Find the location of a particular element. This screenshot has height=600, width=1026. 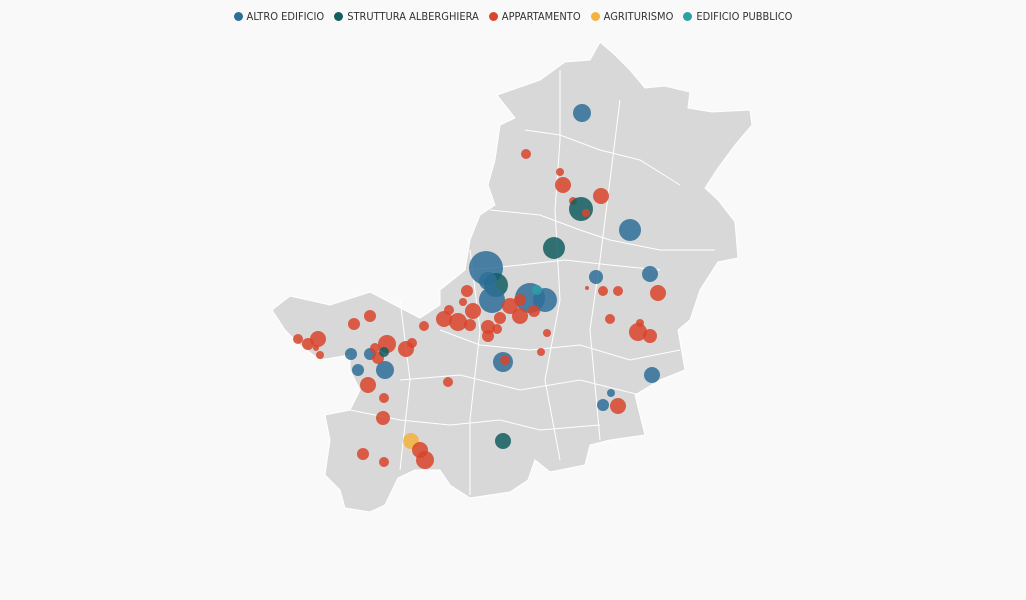

legend-label: STRUTTURA ALBERGHIERA is located at coordinates (413, 16).